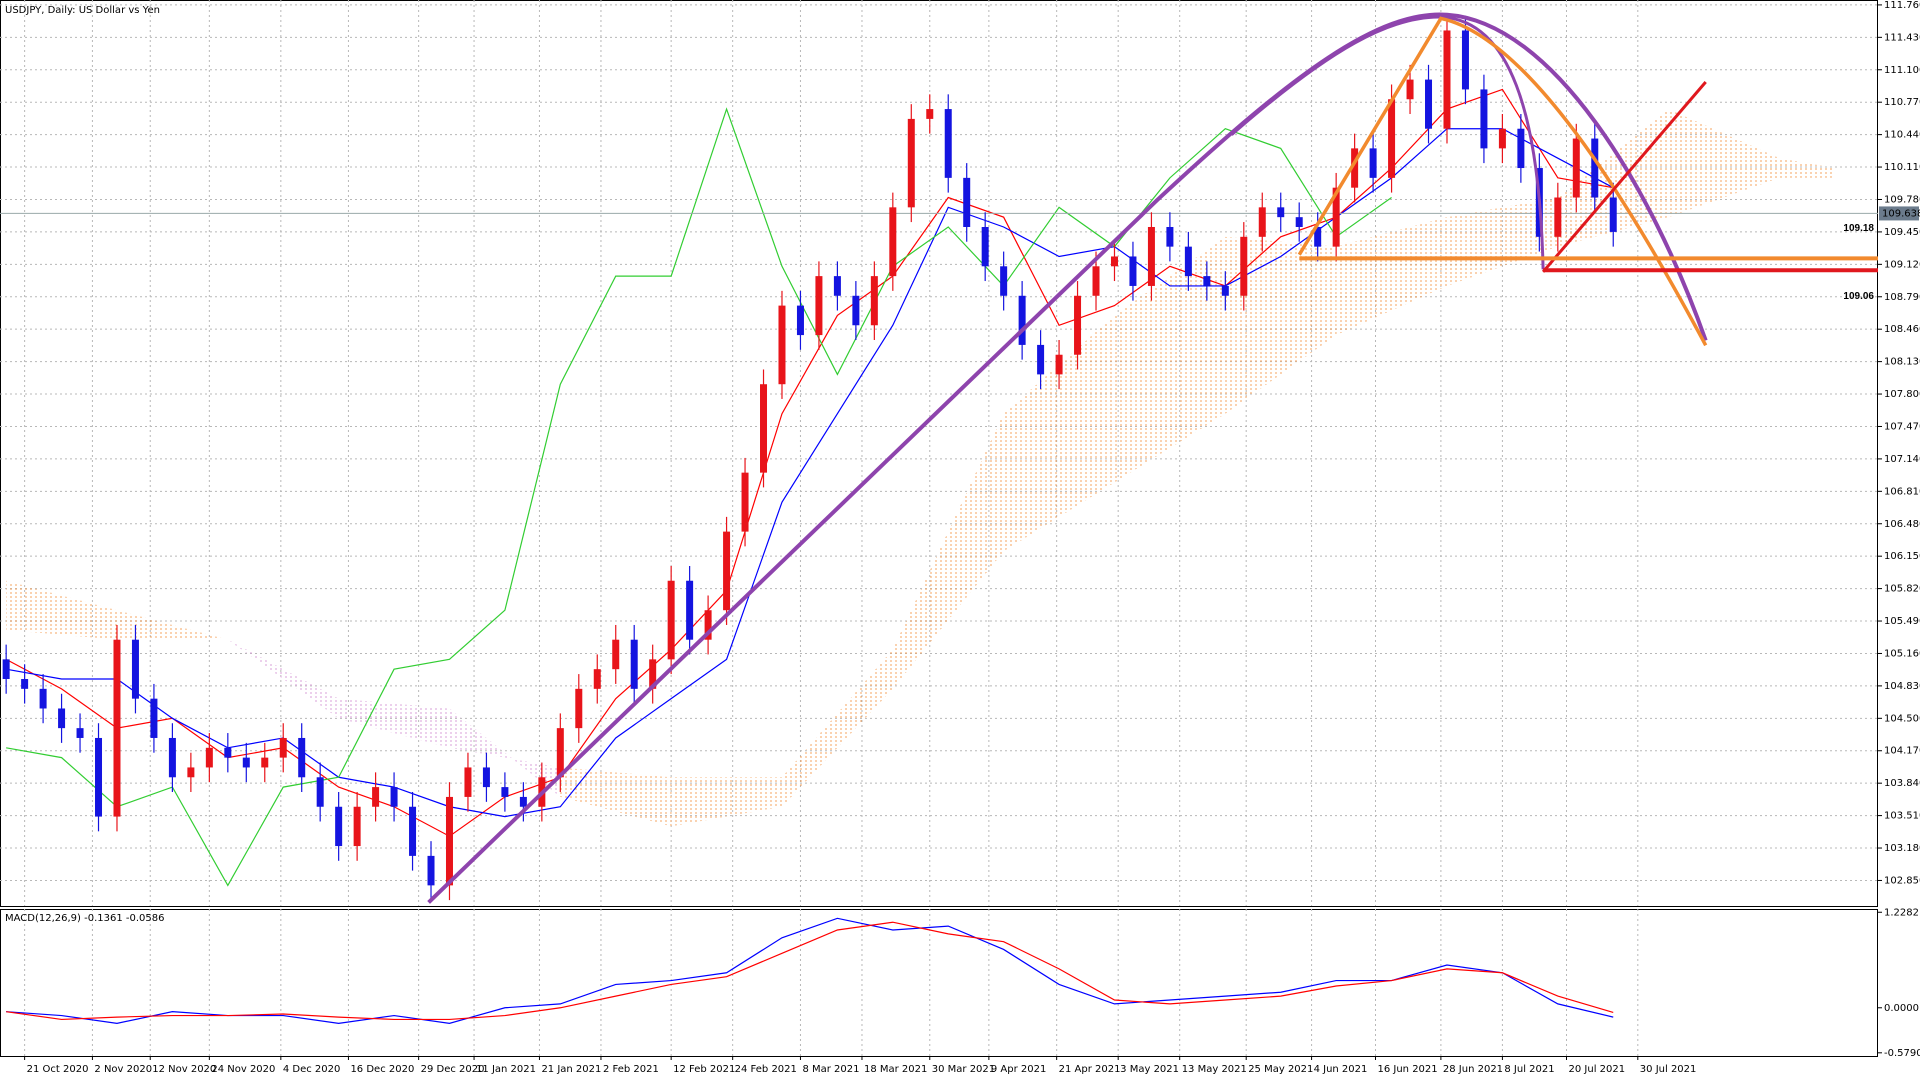 The height and width of the screenshot is (1080, 1920). Describe the element at coordinates (1473, 1069) in the screenshot. I see `x-tick-label: 28 Jun 2021` at that location.